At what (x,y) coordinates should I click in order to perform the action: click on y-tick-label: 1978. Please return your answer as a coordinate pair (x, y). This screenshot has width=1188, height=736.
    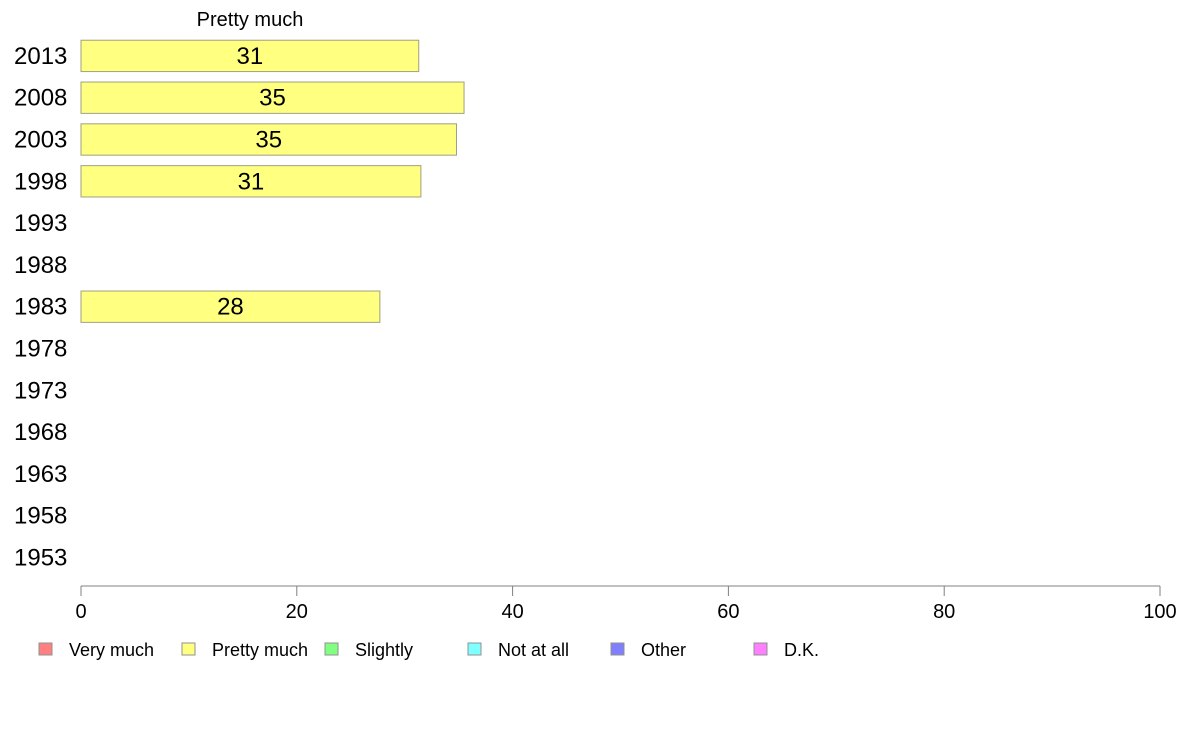
    Looking at the image, I should click on (40, 349).